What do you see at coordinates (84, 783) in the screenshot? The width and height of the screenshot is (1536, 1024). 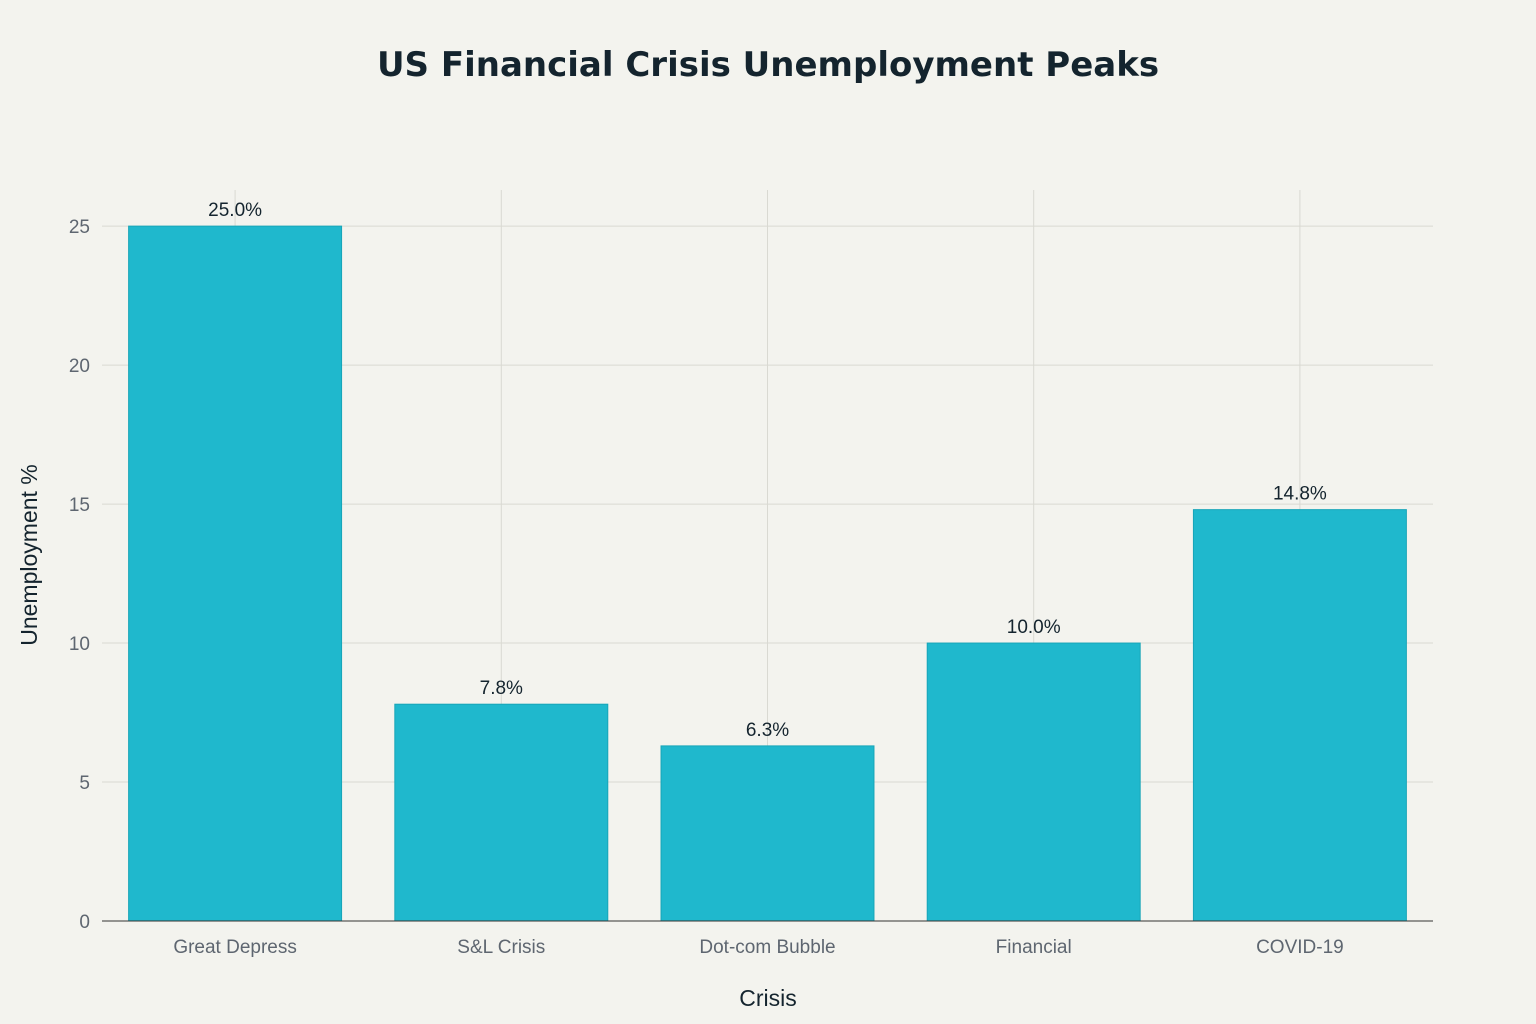 I see `y-tick-label: 5` at bounding box center [84, 783].